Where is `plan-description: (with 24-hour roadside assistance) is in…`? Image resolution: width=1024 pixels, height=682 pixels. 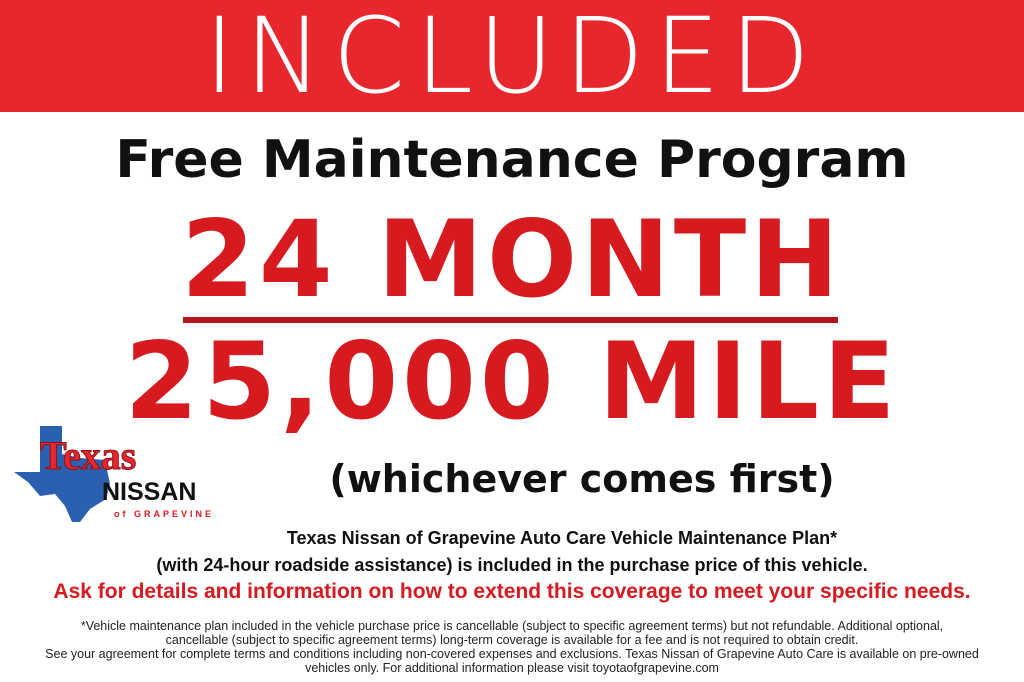
plan-description: (with 24-hour roadside assistance) is in… is located at coordinates (512, 565).